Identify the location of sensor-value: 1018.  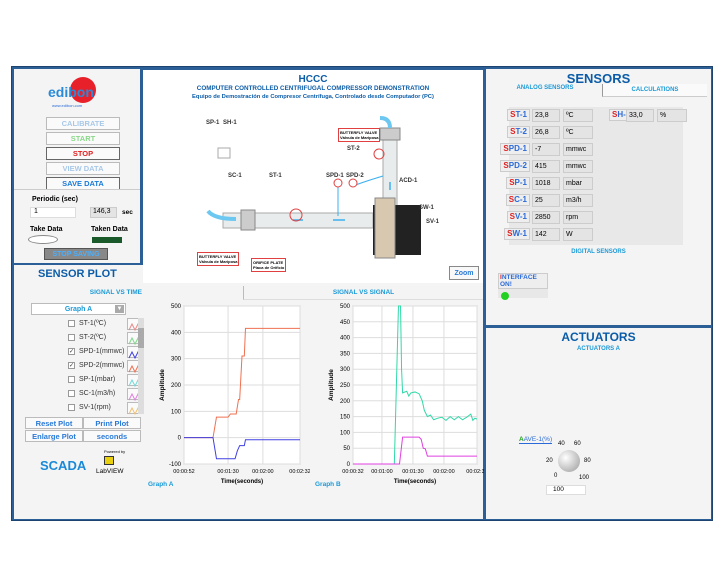
(546, 183).